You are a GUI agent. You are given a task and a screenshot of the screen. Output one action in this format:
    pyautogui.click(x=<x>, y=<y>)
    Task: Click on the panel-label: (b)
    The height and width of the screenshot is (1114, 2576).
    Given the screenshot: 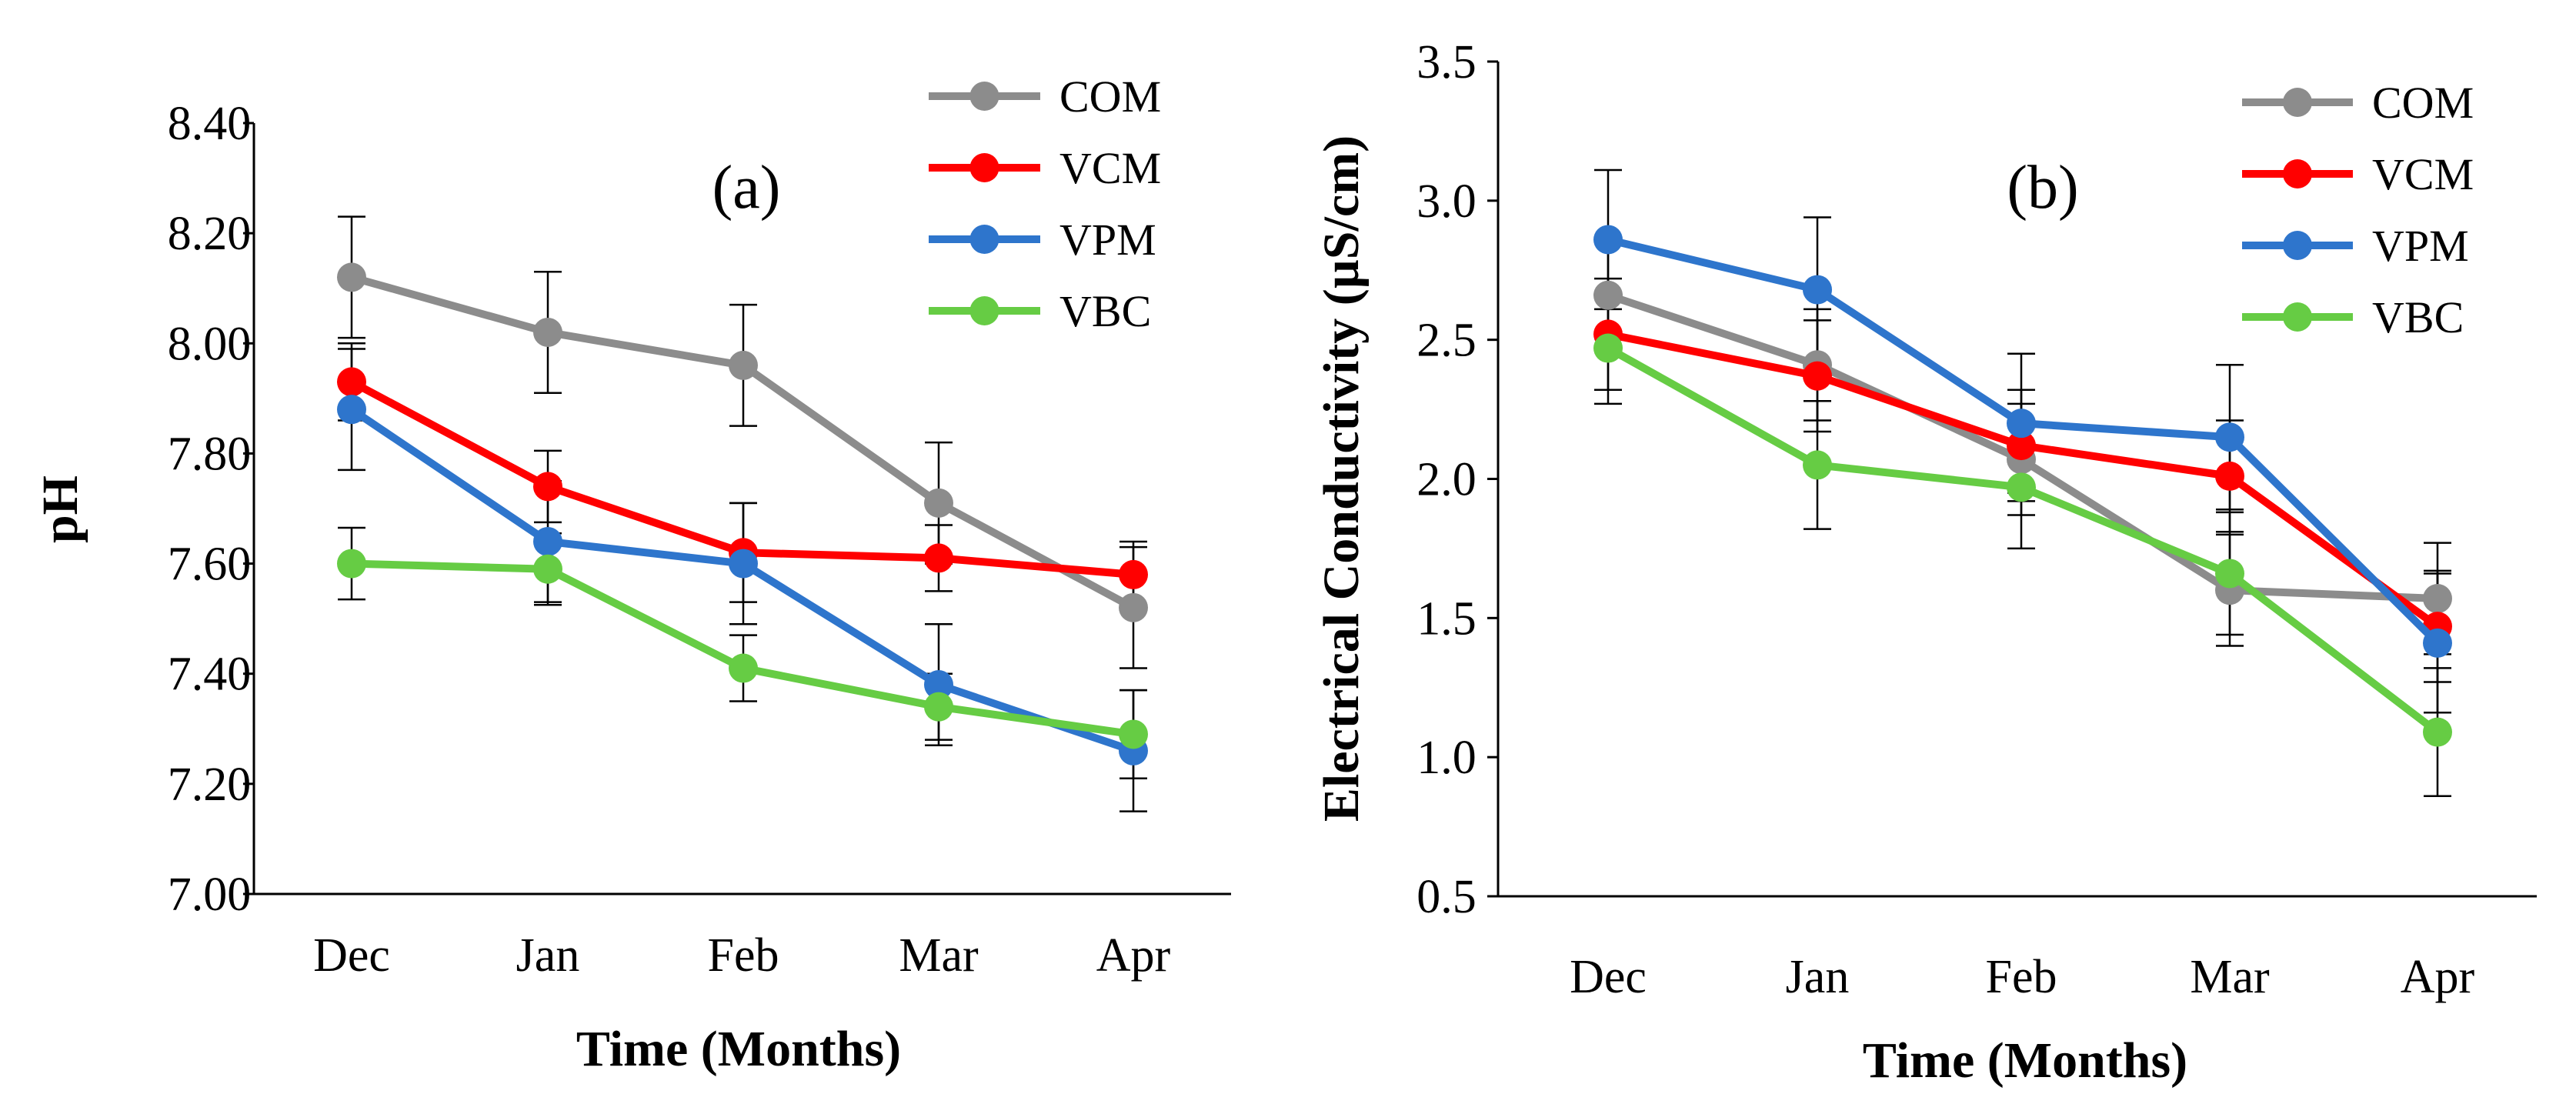 What is the action you would take?
    pyautogui.click(x=2043, y=188)
    